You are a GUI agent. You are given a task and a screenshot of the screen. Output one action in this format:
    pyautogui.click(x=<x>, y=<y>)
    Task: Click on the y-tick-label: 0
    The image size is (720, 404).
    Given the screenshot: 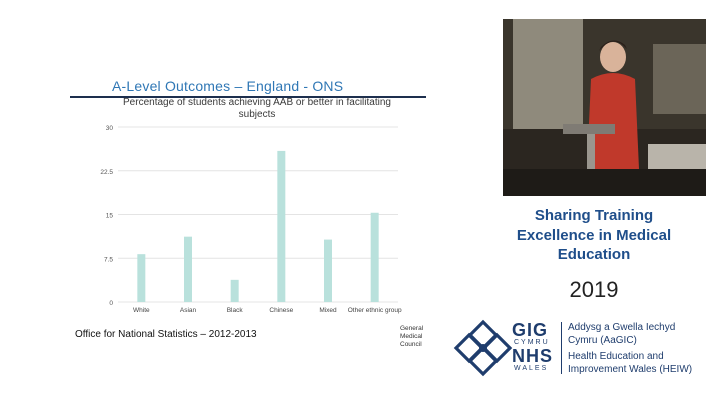 What is the action you would take?
    pyautogui.click(x=111, y=303)
    